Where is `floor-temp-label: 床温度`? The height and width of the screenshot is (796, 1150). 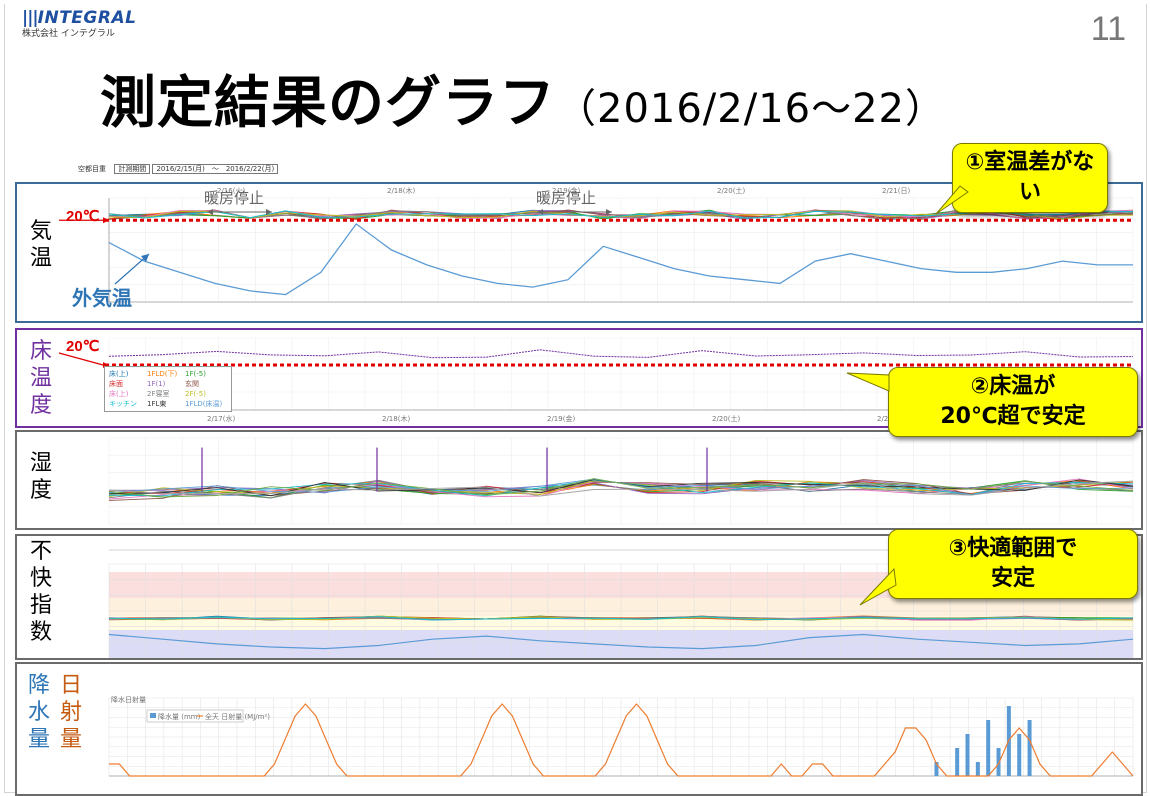 floor-temp-label: 床温度 is located at coordinates (40, 378).